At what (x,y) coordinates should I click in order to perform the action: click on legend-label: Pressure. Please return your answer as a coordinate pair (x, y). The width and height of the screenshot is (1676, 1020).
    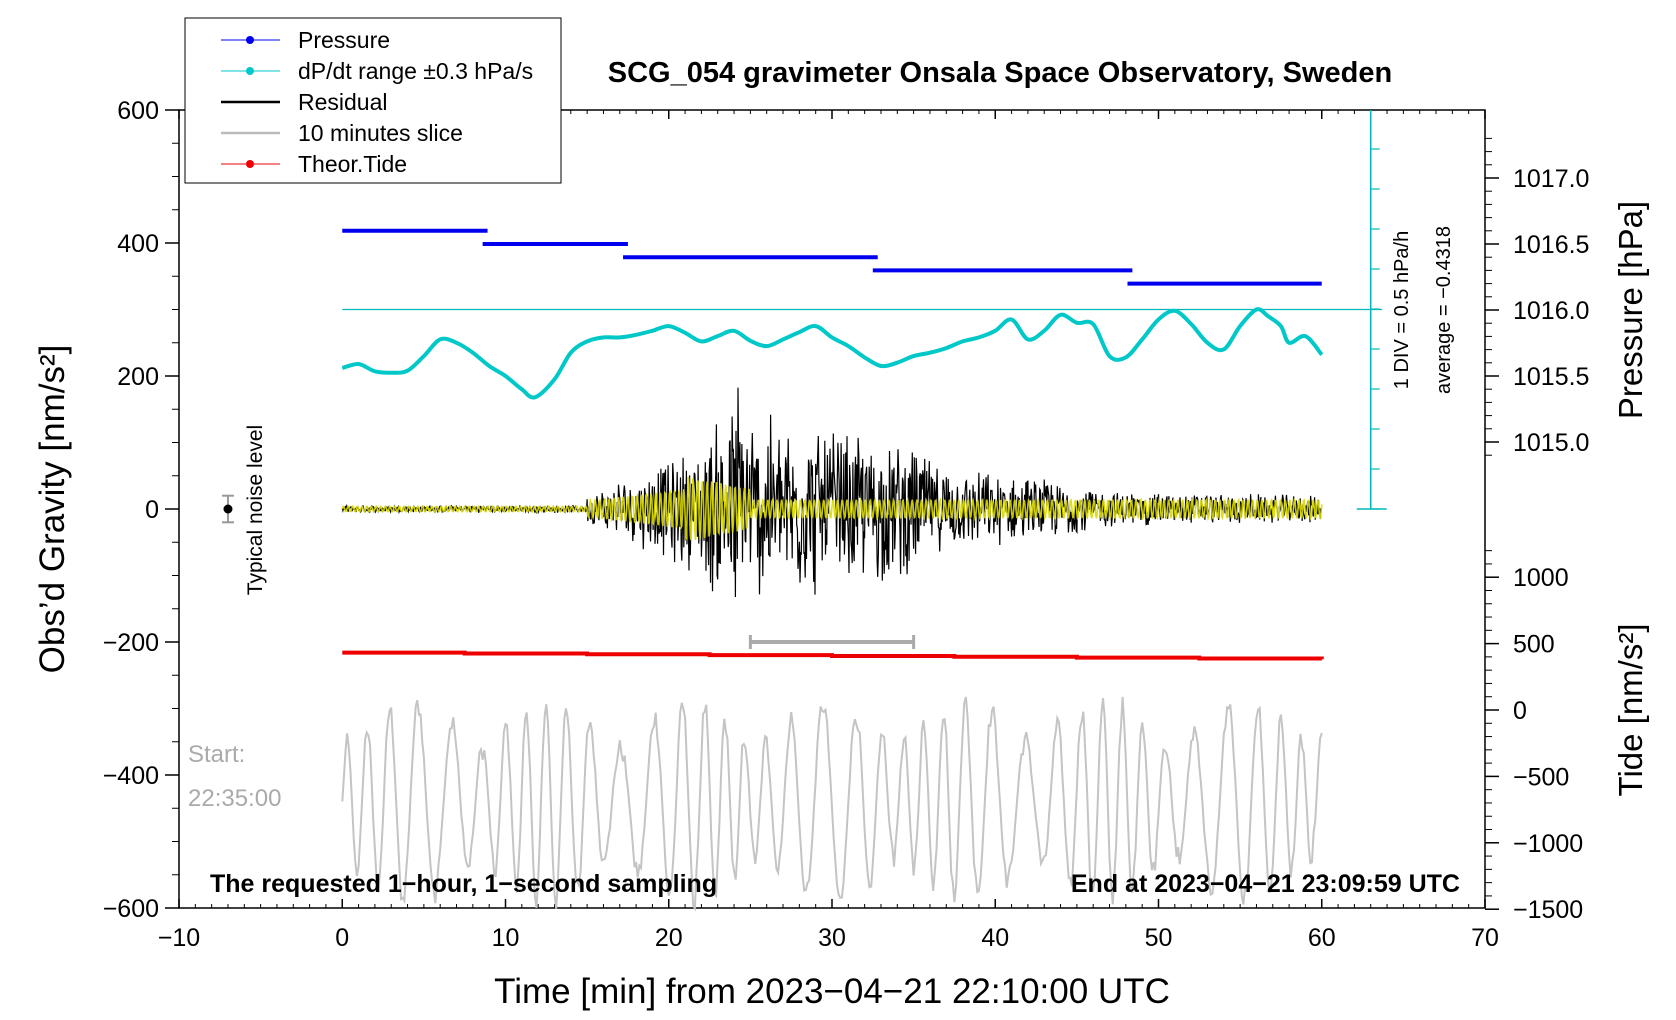
    Looking at the image, I should click on (344, 40).